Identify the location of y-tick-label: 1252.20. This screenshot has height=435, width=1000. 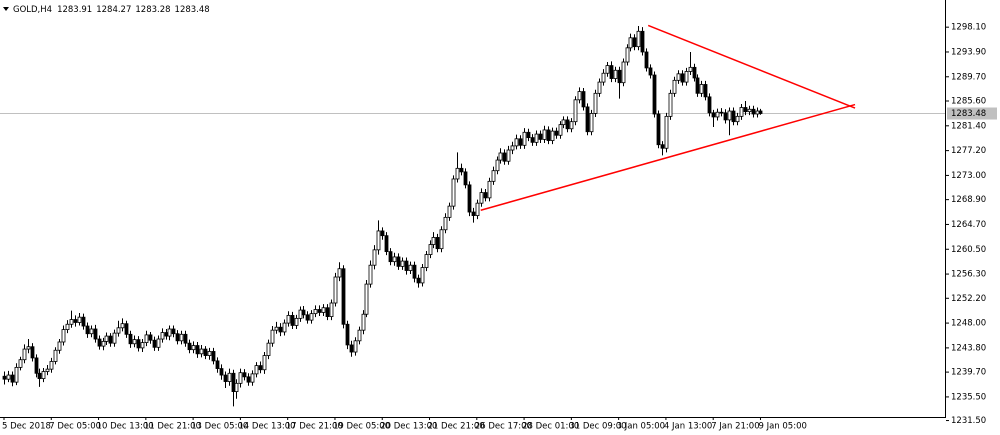
(968, 299).